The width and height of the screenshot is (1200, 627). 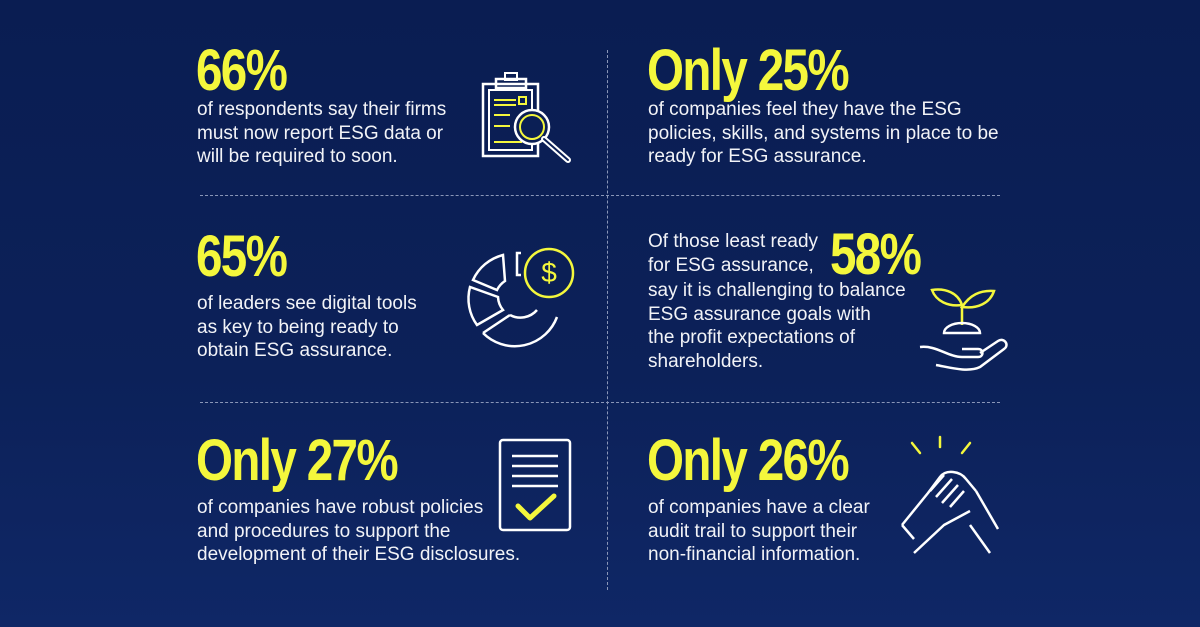 What do you see at coordinates (876, 254) in the screenshot?
I see `stat-value: 58%` at bounding box center [876, 254].